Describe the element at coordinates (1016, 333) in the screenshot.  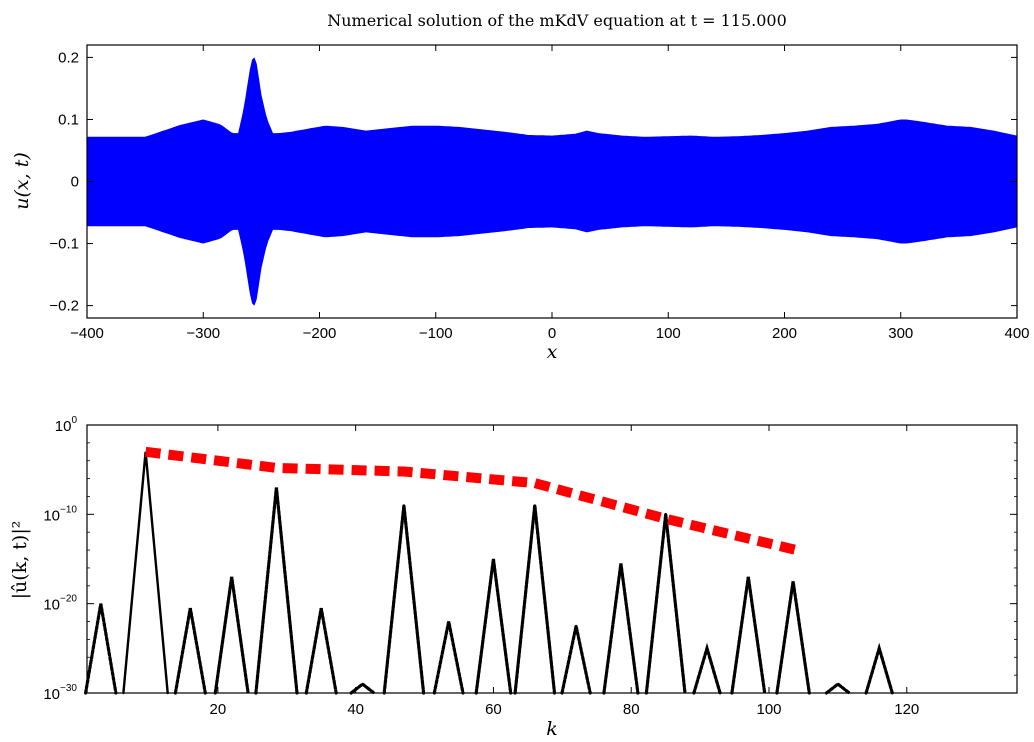
I see `x-tick-label: 400` at that location.